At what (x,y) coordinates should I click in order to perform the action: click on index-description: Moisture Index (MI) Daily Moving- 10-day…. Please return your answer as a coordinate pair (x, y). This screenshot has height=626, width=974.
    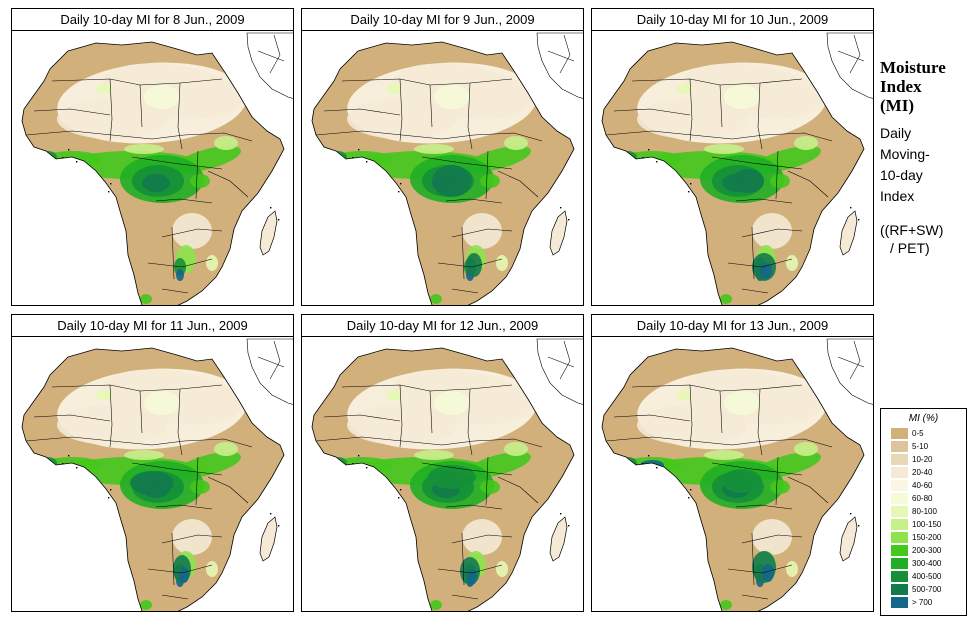
    Looking at the image, I should click on (926, 157).